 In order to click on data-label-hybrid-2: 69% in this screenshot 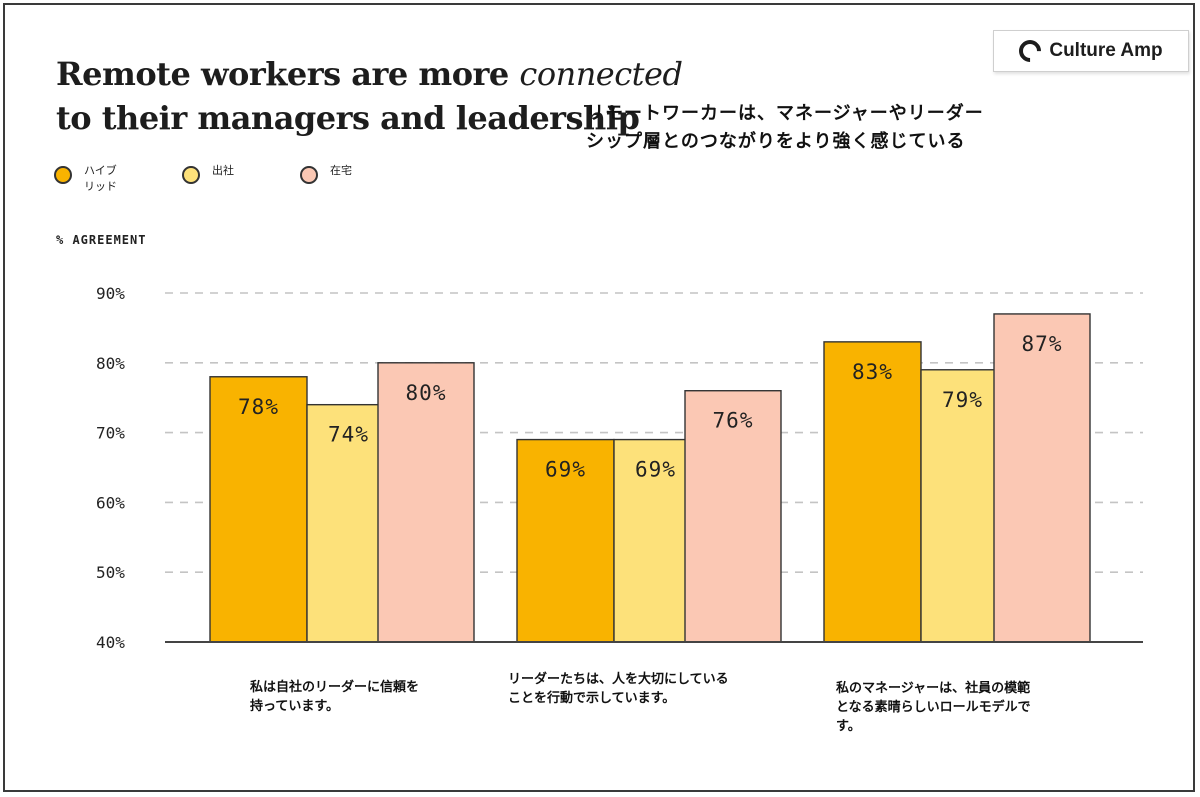, I will do `click(565, 470)`.